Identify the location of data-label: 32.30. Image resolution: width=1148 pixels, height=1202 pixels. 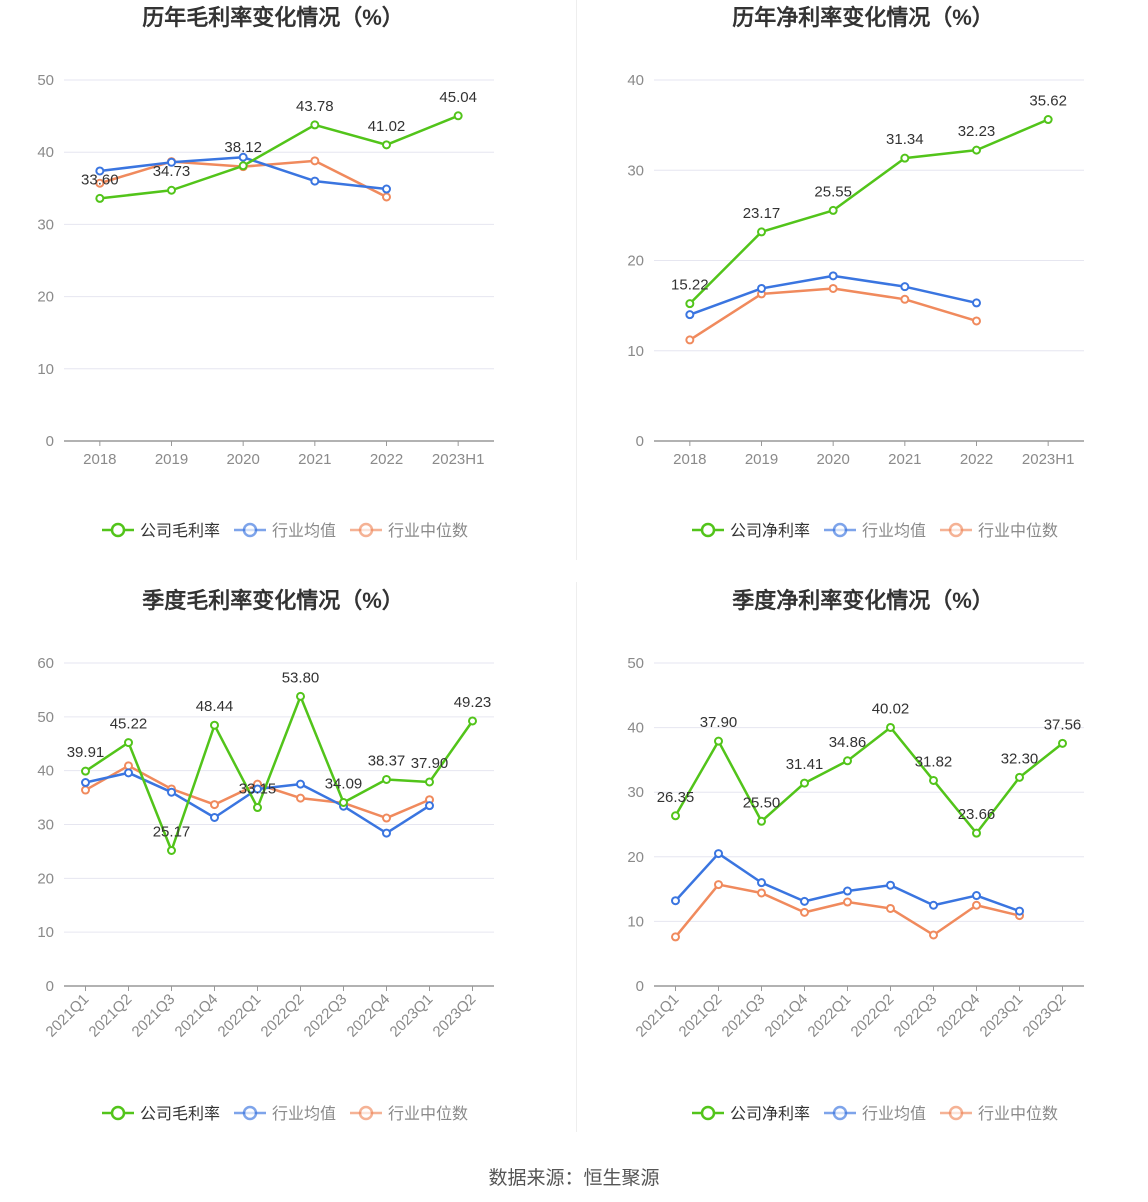
(1020, 758).